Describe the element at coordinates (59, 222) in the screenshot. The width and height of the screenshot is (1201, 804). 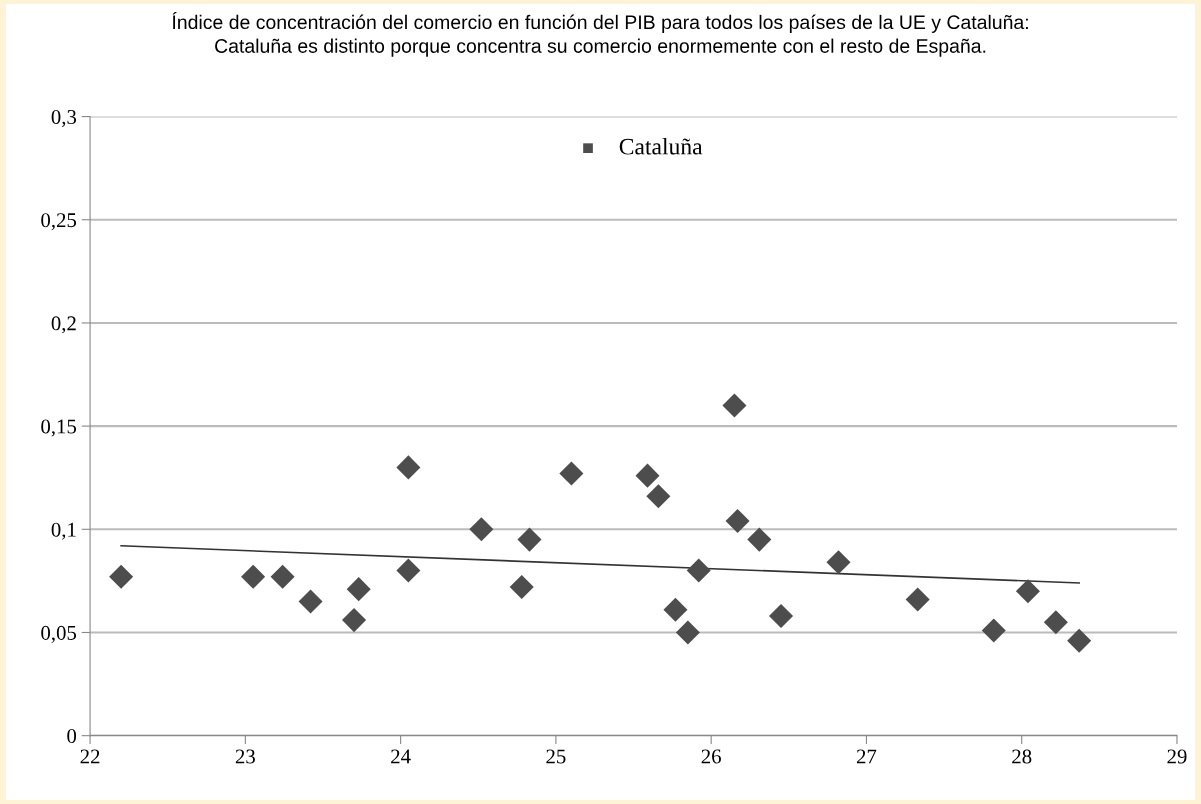
I see `y-tick-label: 0,25` at that location.